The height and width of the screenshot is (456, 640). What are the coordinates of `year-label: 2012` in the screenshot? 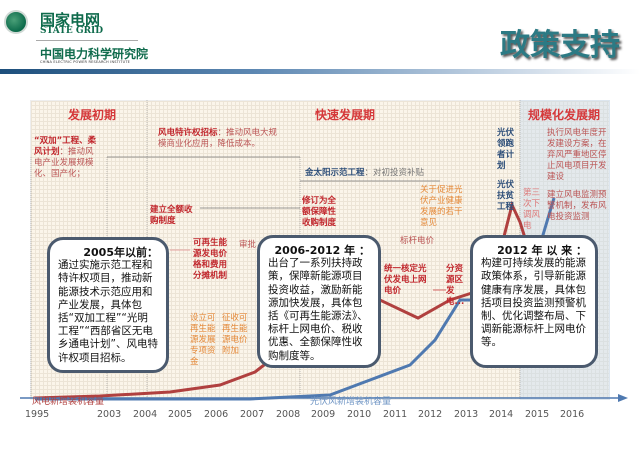 It's located at (430, 414).